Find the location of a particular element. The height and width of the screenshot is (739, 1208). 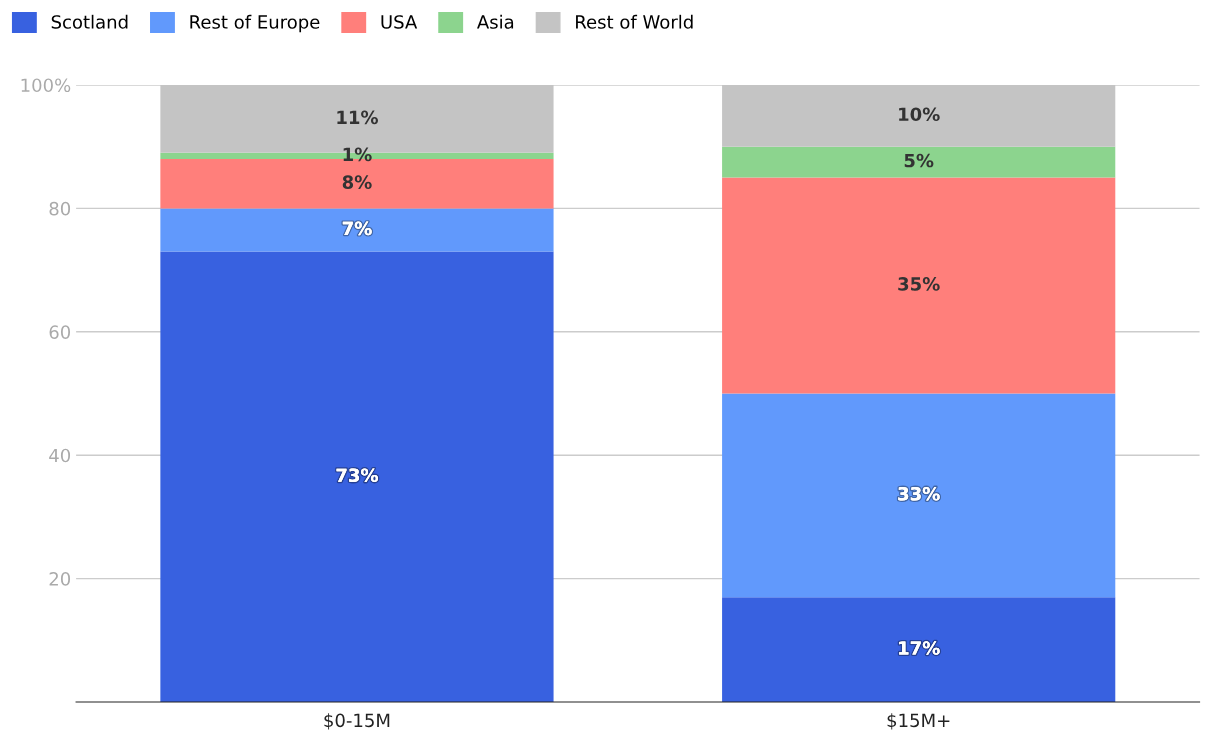

data-label: 33% is located at coordinates (919, 493).